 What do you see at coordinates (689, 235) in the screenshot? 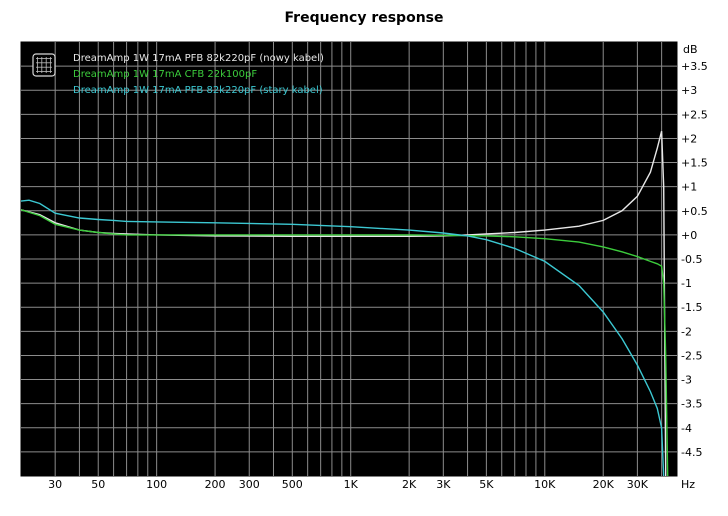
I see `y-tick-label: +0` at bounding box center [689, 235].